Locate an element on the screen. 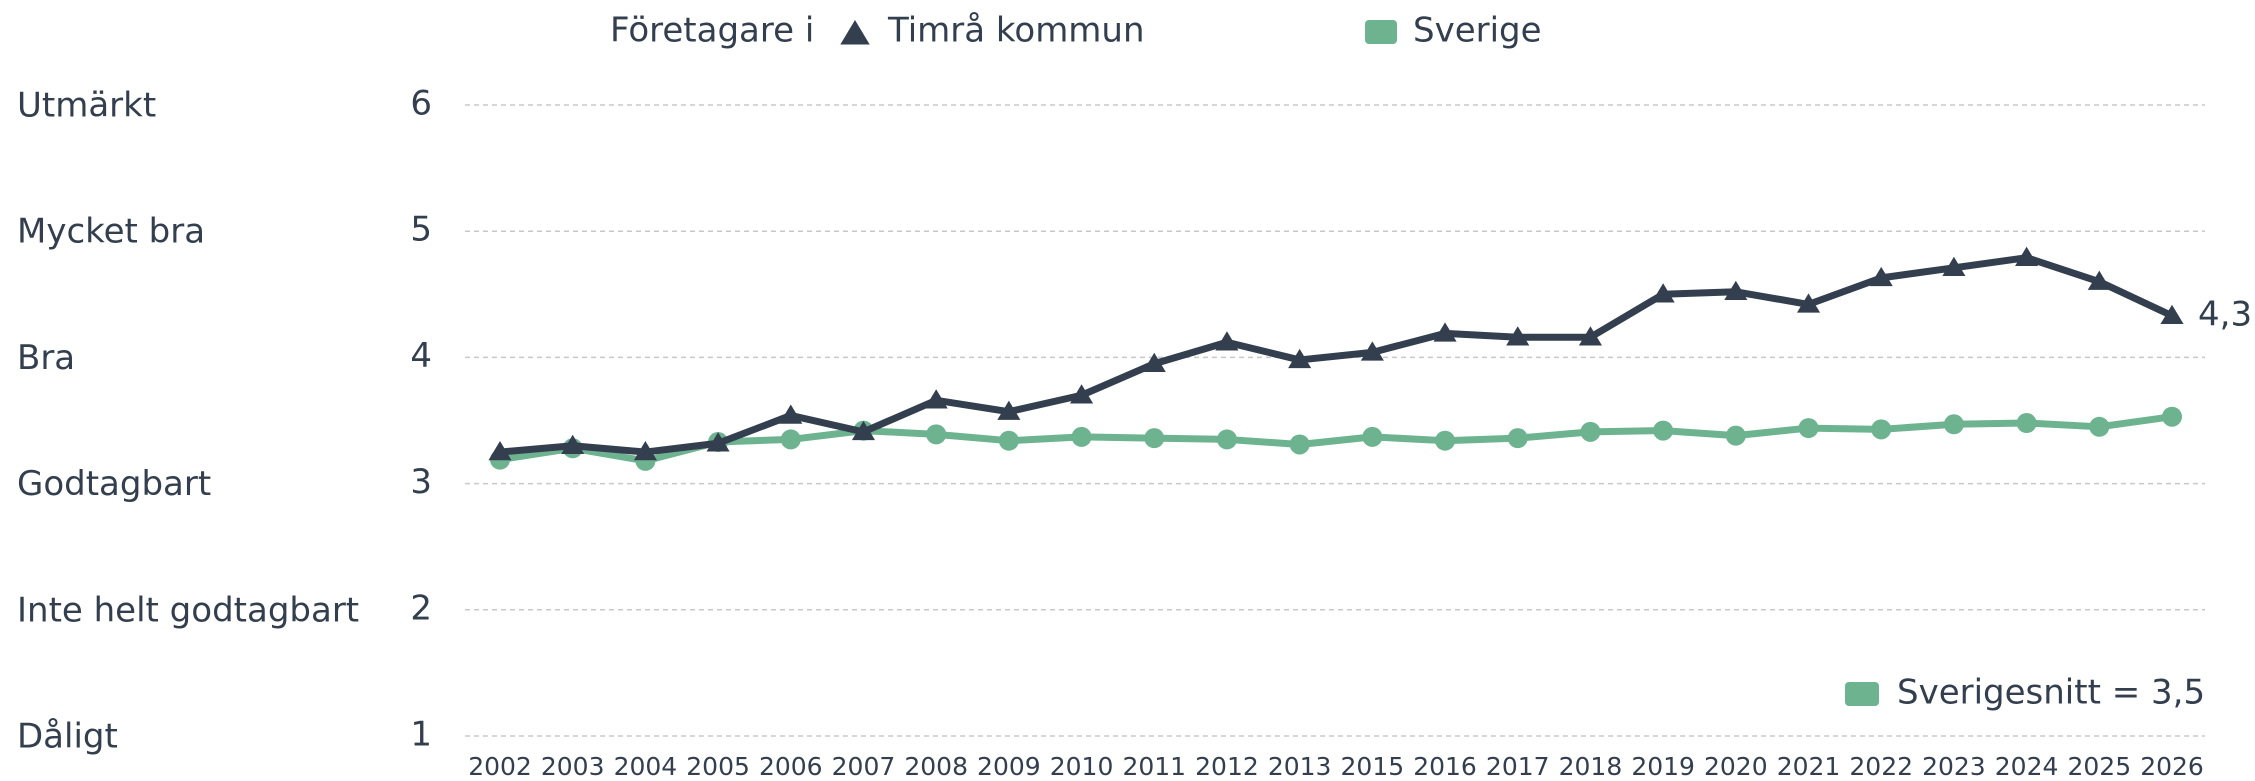  rating-label: Dåligt is located at coordinates (67, 737).